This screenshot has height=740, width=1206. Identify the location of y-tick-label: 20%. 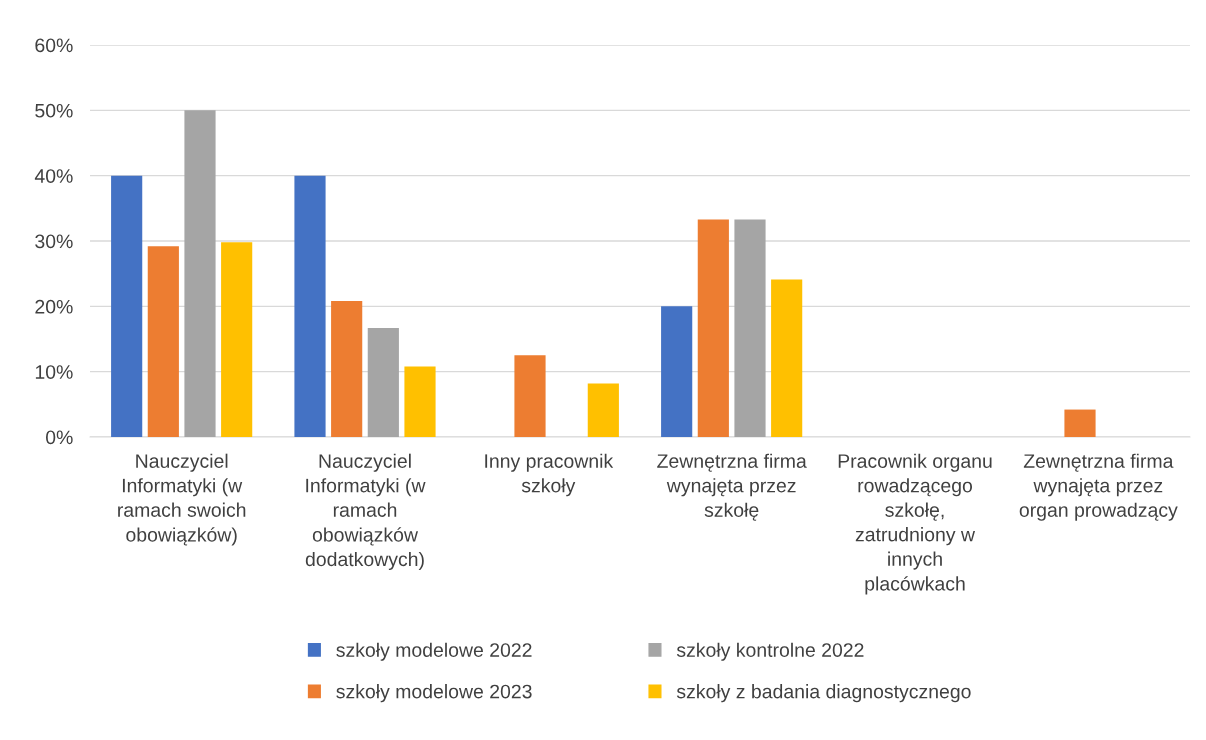
(54, 306).